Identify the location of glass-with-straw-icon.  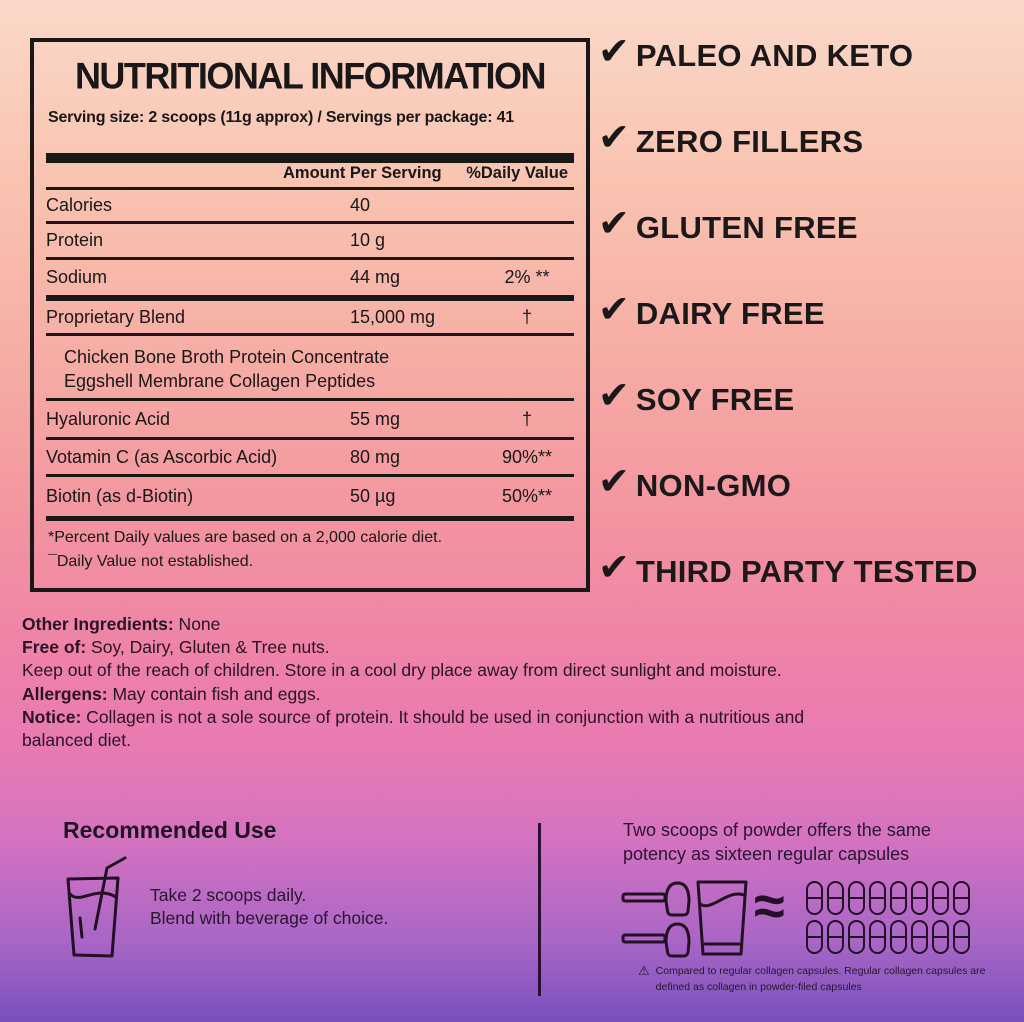
(96, 907).